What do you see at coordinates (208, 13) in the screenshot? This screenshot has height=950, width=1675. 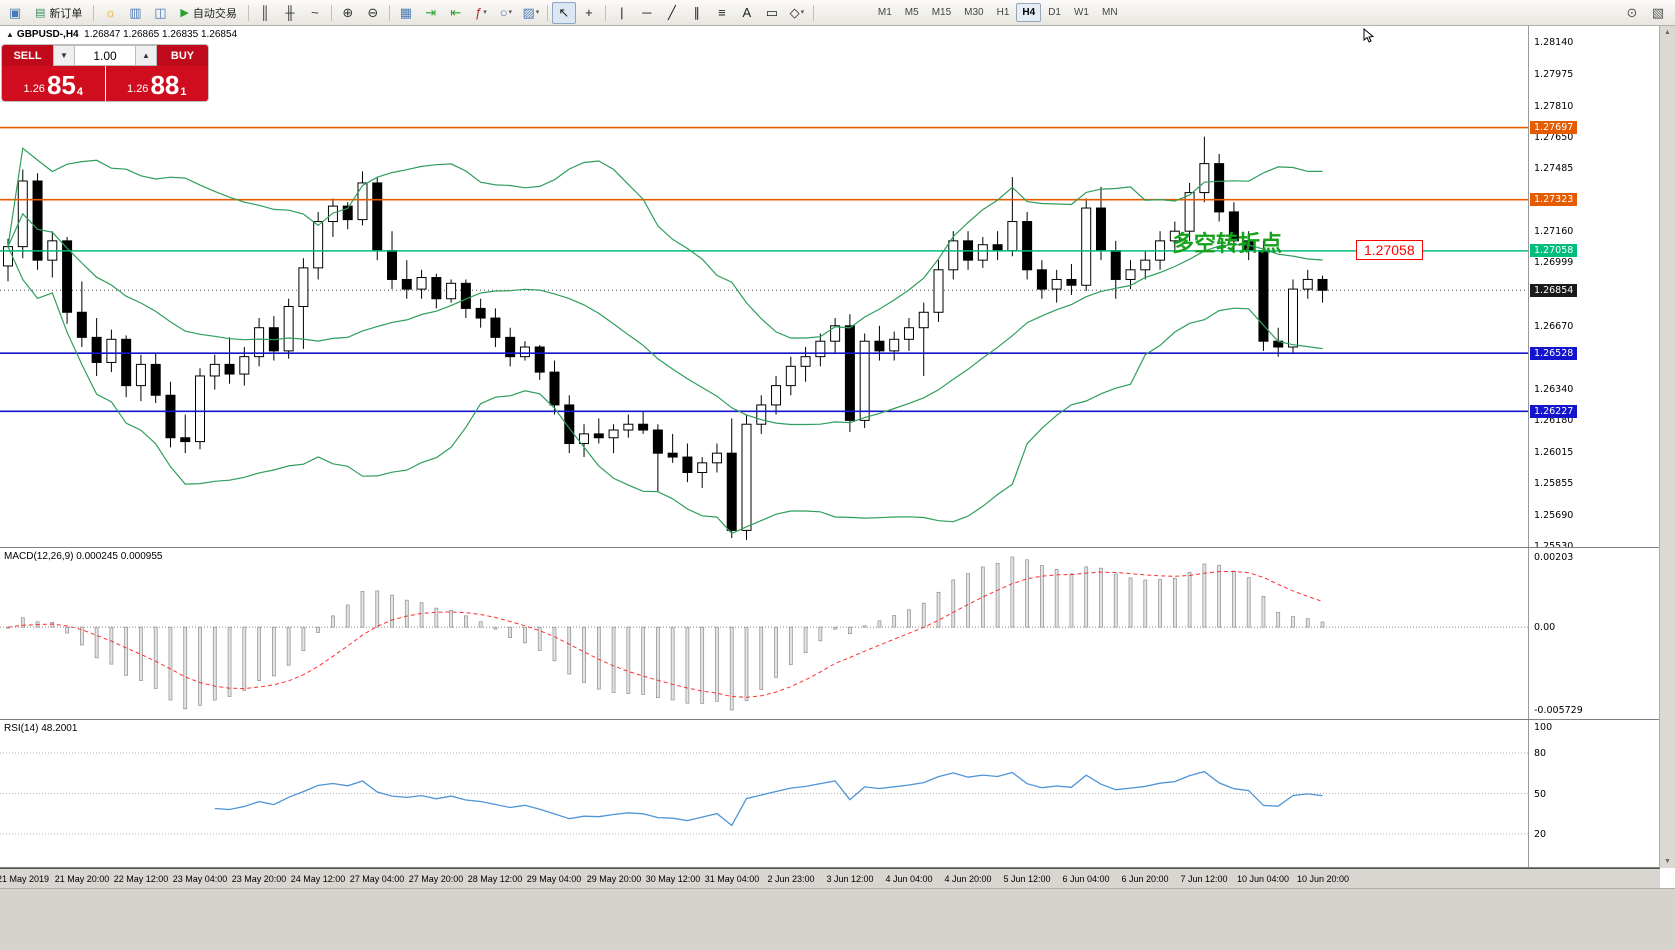 I see `auto-trading-button: ▶ 自动交易` at bounding box center [208, 13].